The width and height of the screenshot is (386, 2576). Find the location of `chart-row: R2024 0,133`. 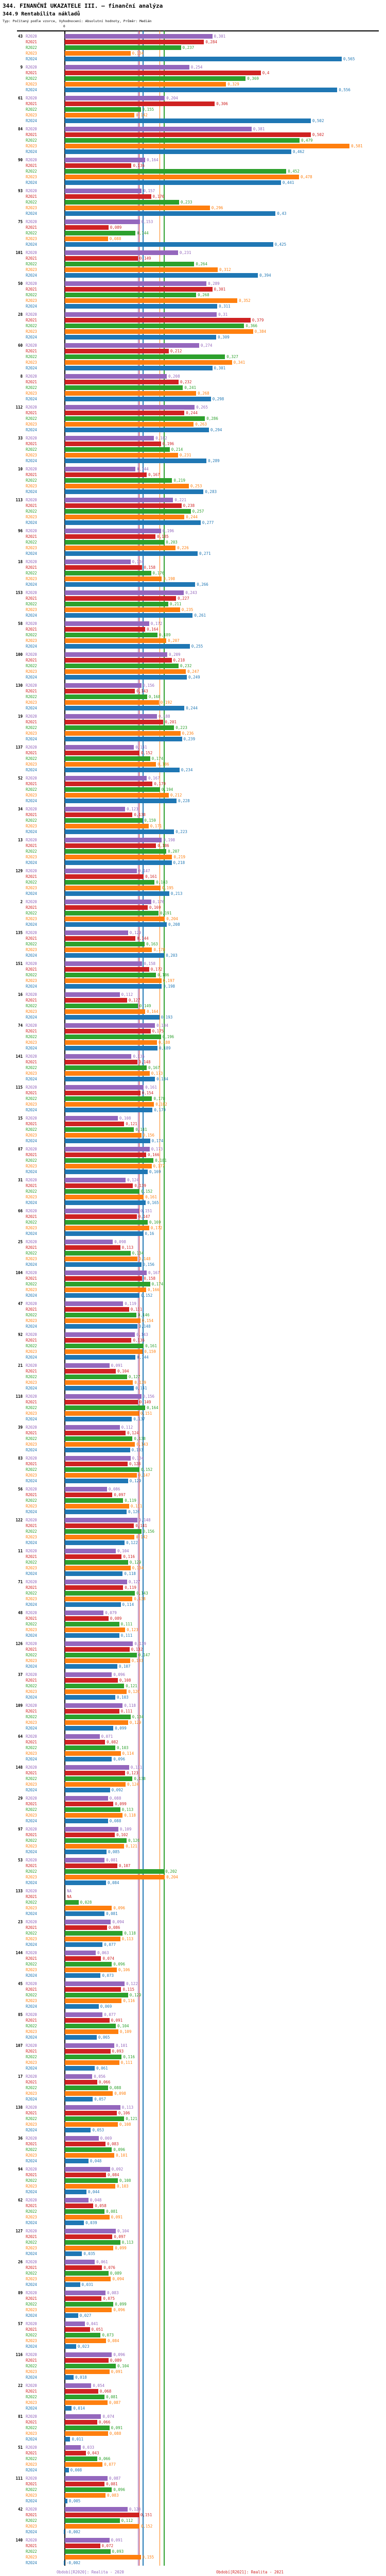

chart-row: R2024 0,133 is located at coordinates (193, 1450).